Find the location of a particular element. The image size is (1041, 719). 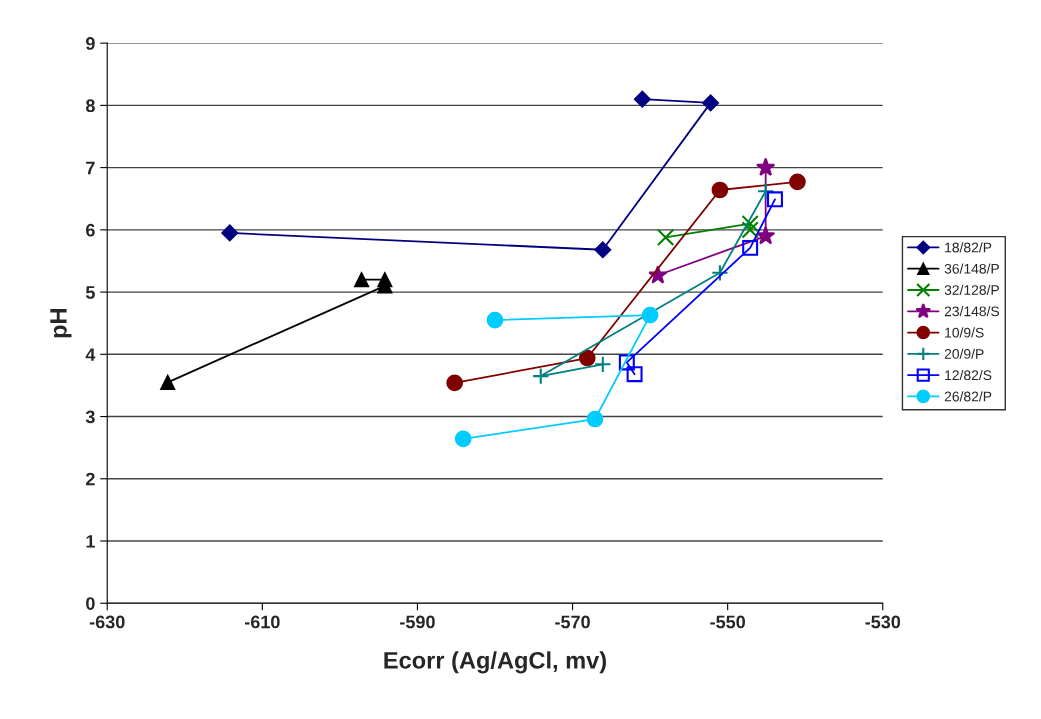

x-tick-label: -610 is located at coordinates (262, 622).